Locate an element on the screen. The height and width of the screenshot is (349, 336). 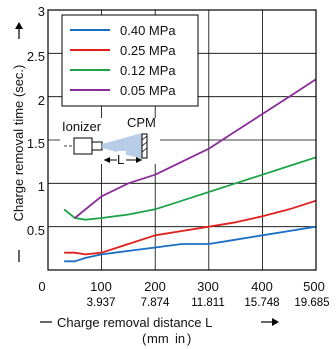
x-tick-label-inch: 7.874 is located at coordinates (155, 303).